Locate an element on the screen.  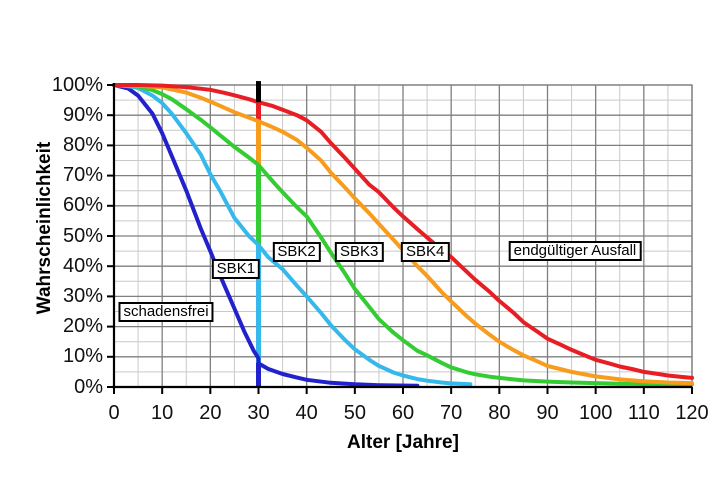
annotation-endg-ltiger-ausfall: endgültiger Ausfall is located at coordinates (575, 251).